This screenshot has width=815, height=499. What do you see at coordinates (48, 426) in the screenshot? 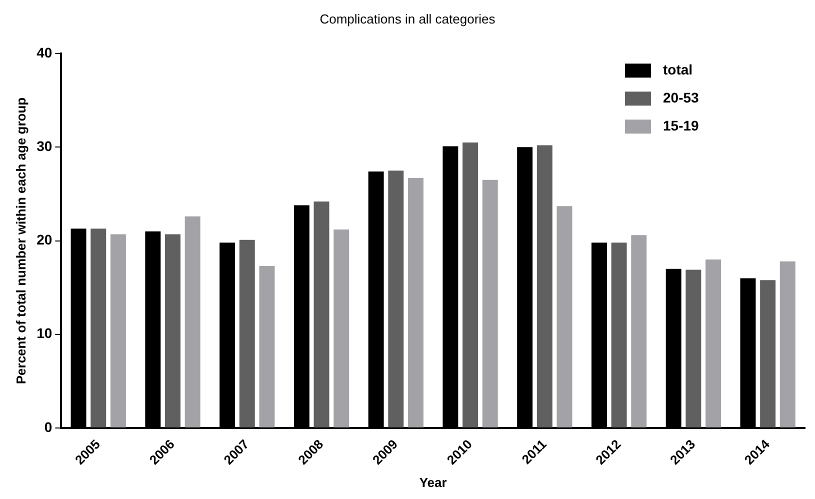
I see `y-tick-label: 0` at bounding box center [48, 426].